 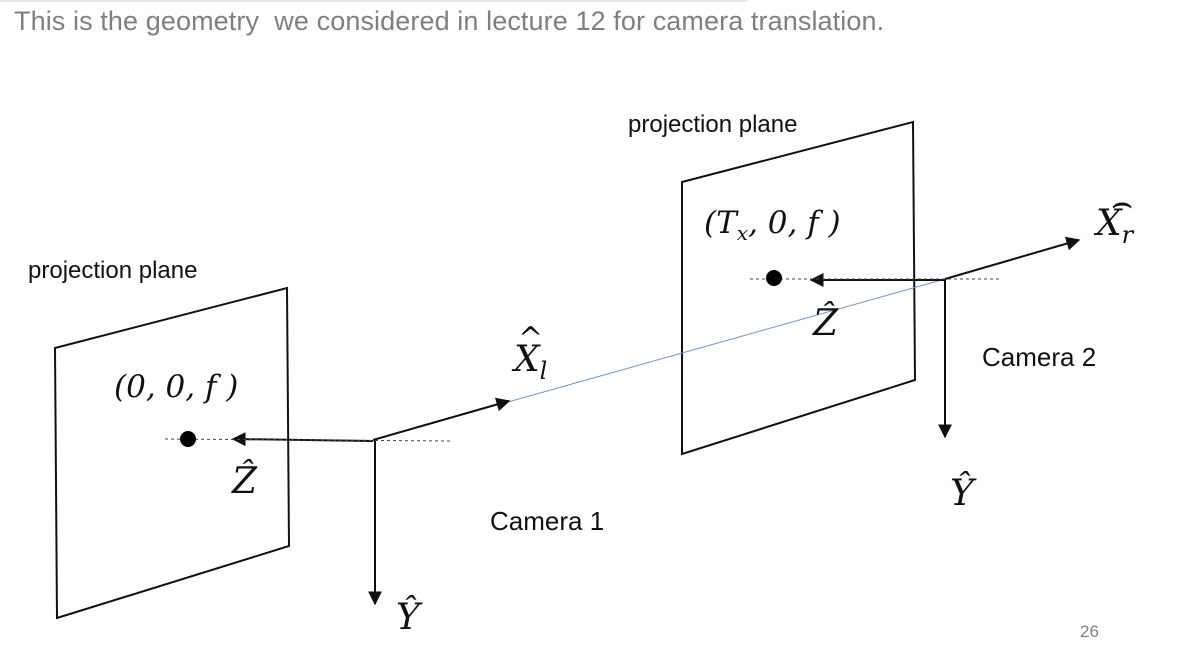 I want to click on camera1-z-axis-label: Ẑ, so click(x=245, y=481).